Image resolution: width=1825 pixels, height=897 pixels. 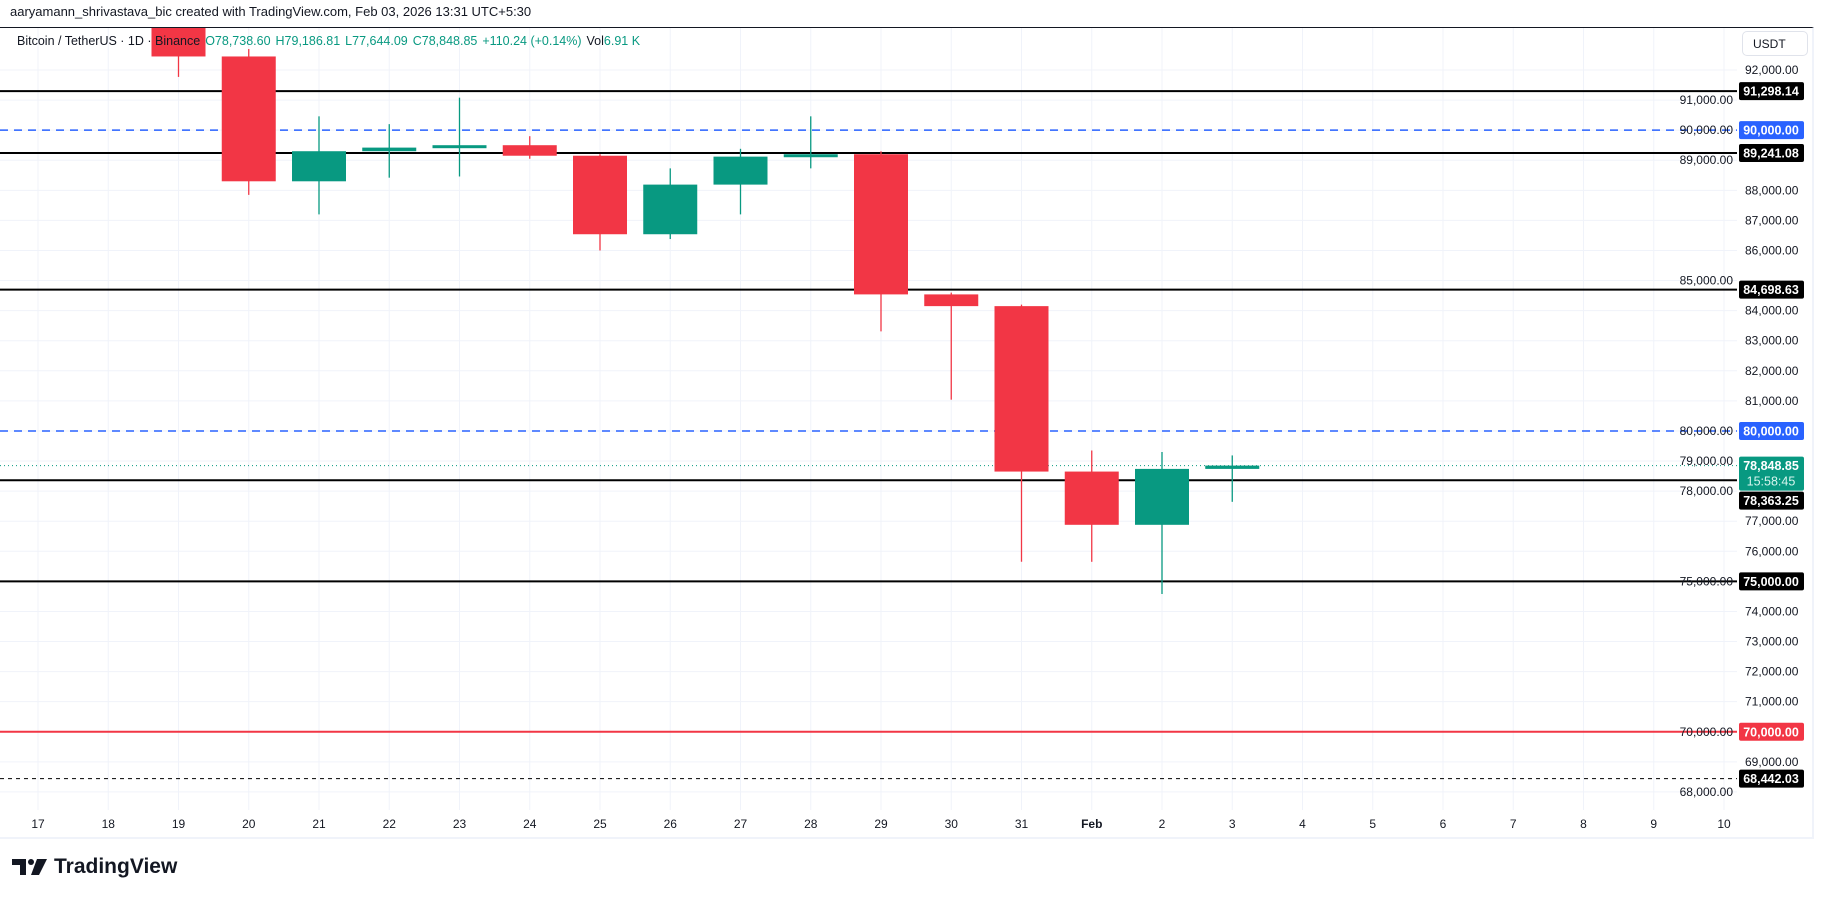 I want to click on price-tick-label: 71,000.00, so click(x=1772, y=702).